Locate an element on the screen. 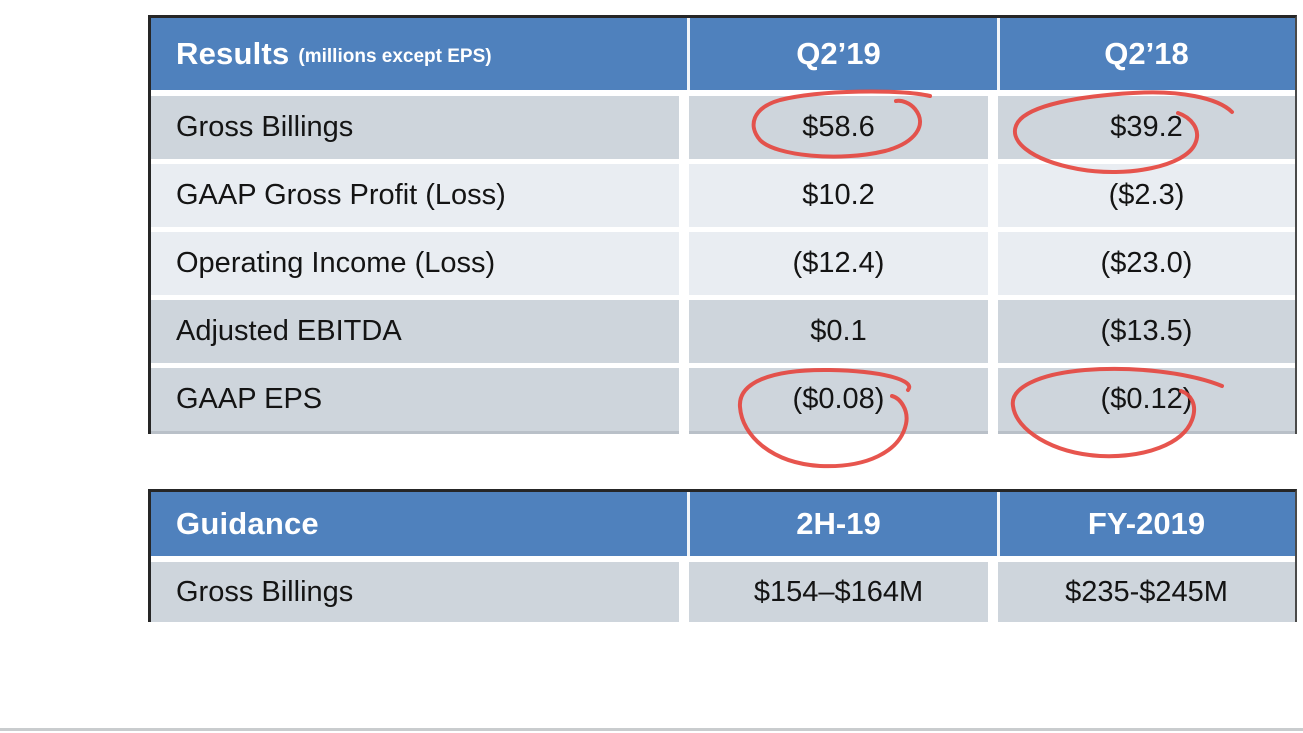 Image resolution: width=1303 pixels, height=733 pixels. guidance-table-header: Guidance 2H-19 FY-2019 is located at coordinates (723, 524).